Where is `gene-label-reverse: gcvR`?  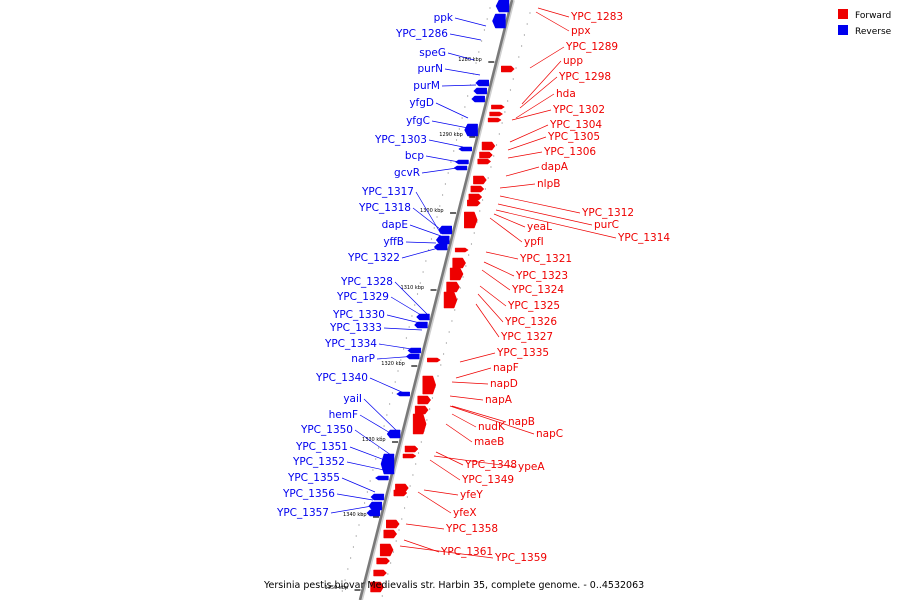
gene-label-reverse: gcvR is located at coordinates (407, 173).